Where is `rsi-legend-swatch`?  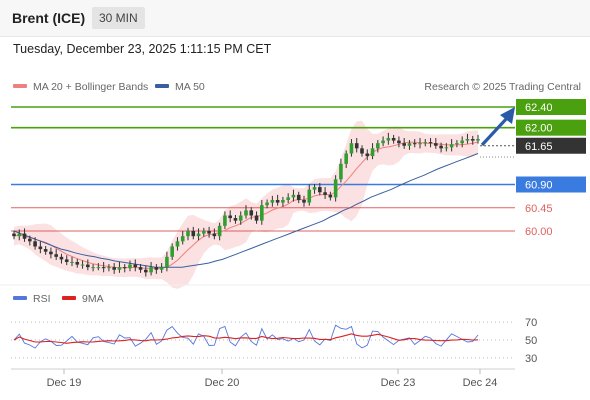 rsi-legend-swatch is located at coordinates (20, 298).